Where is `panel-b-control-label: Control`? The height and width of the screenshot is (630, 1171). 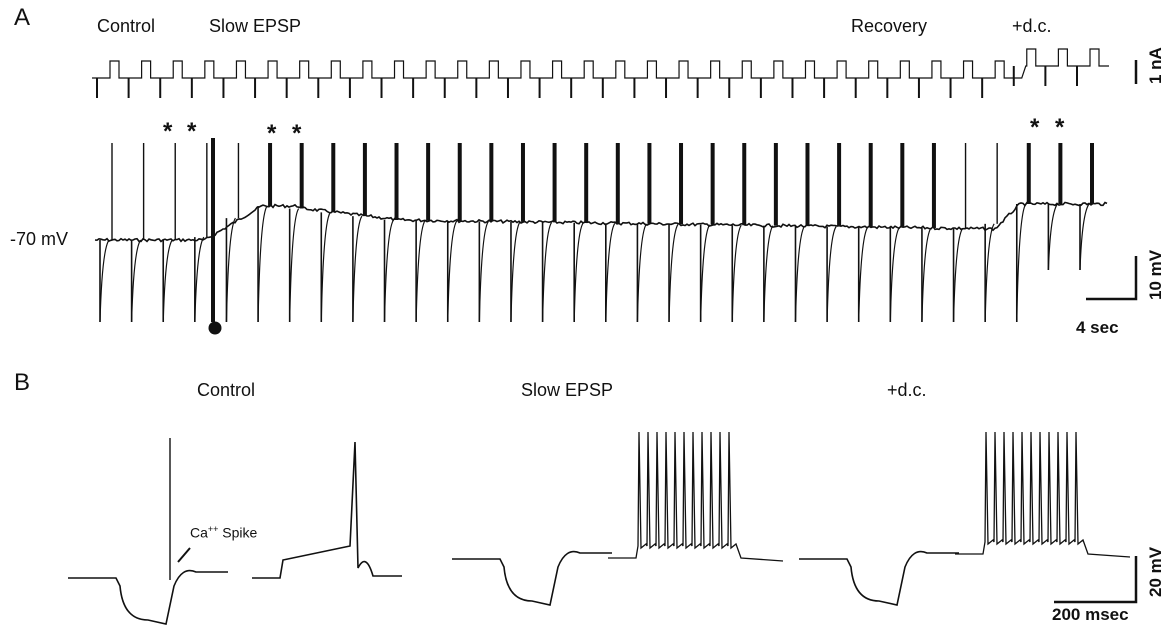 panel-b-control-label: Control is located at coordinates (226, 390).